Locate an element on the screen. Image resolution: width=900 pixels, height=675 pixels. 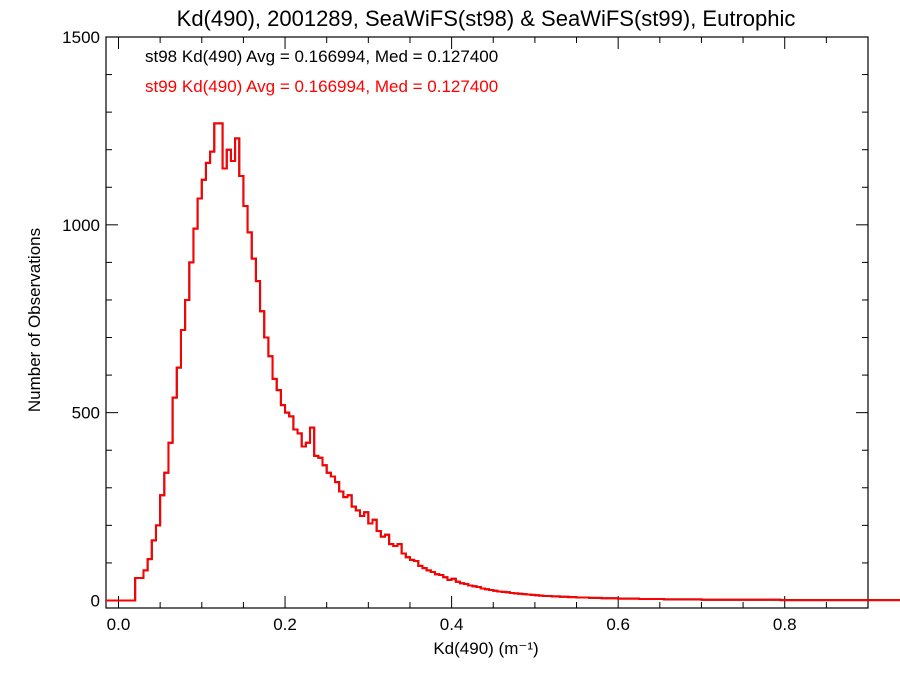
x-tick-label: 0.0 is located at coordinates (119, 624).